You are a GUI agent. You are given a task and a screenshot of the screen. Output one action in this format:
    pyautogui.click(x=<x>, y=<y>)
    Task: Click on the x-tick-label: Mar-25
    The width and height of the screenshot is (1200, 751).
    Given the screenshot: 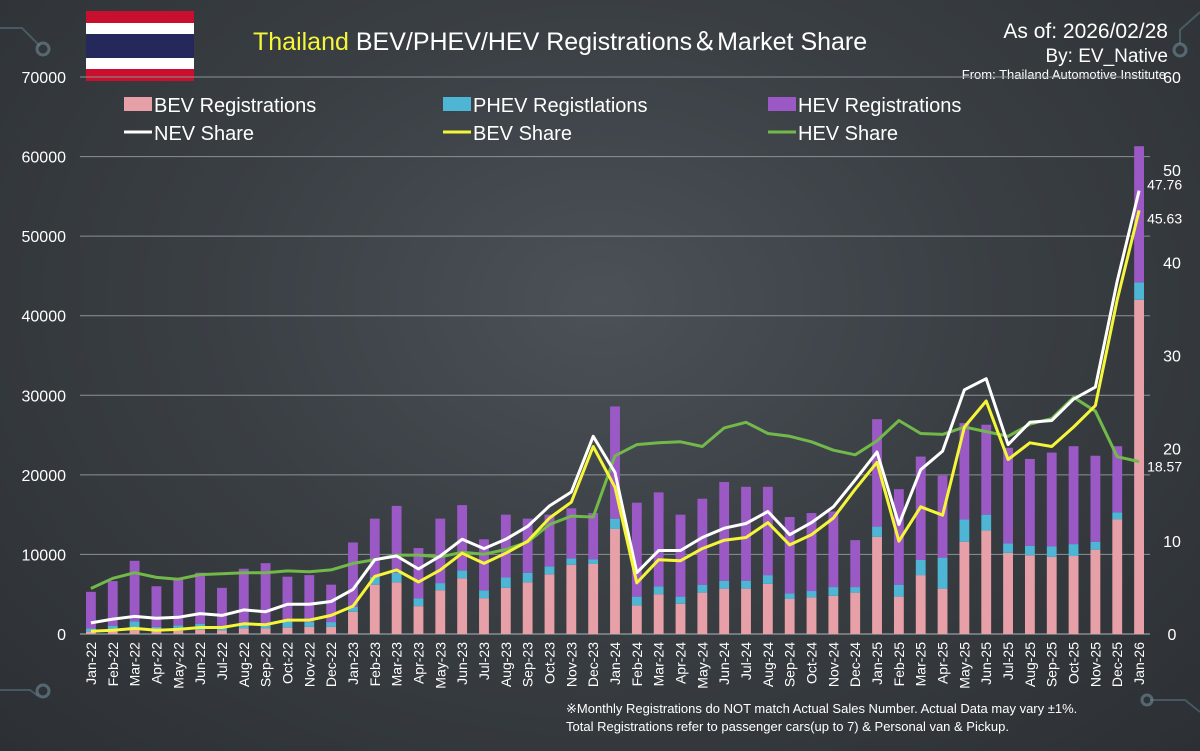 What is the action you would take?
    pyautogui.click(x=921, y=664)
    